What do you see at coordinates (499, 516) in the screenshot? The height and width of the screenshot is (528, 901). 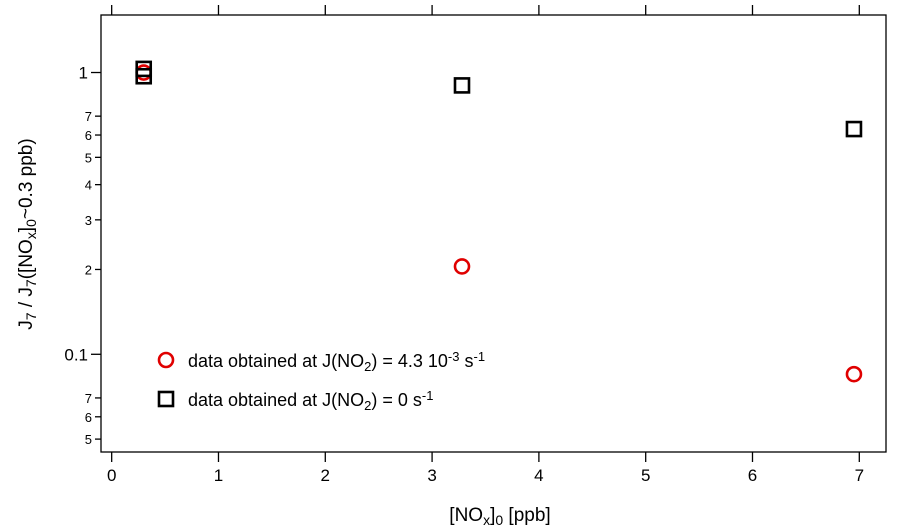 I see `x-axis-title: [NOx]0 [ppb]` at bounding box center [499, 516].